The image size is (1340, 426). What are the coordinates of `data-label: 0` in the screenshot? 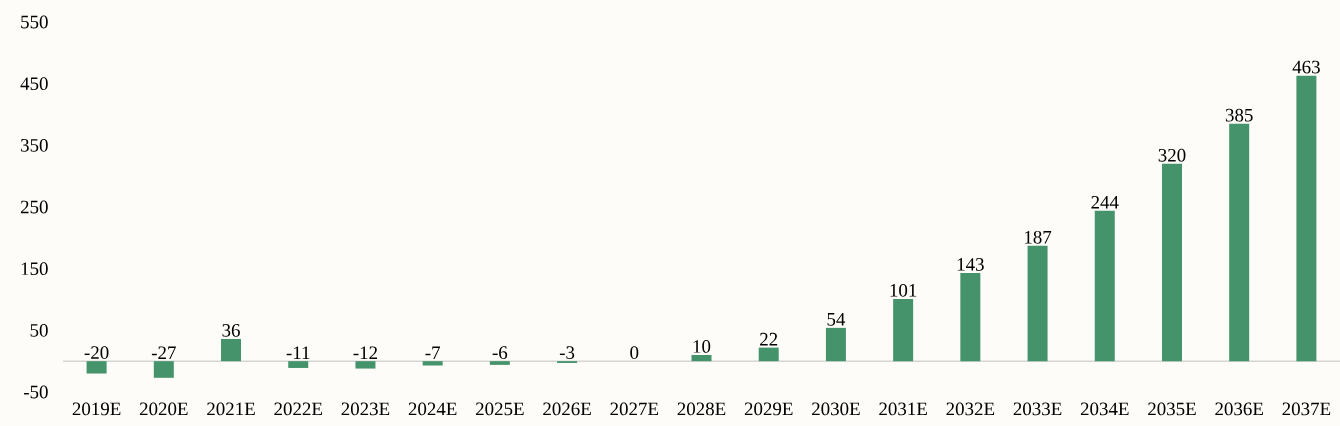 It's located at (634, 352).